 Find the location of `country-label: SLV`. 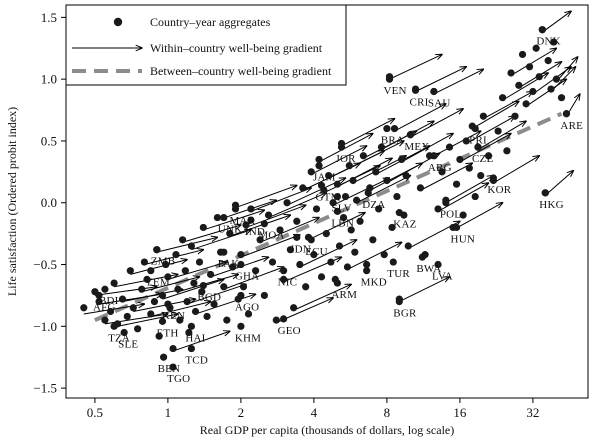

country-label: SLV is located at coordinates (341, 209).